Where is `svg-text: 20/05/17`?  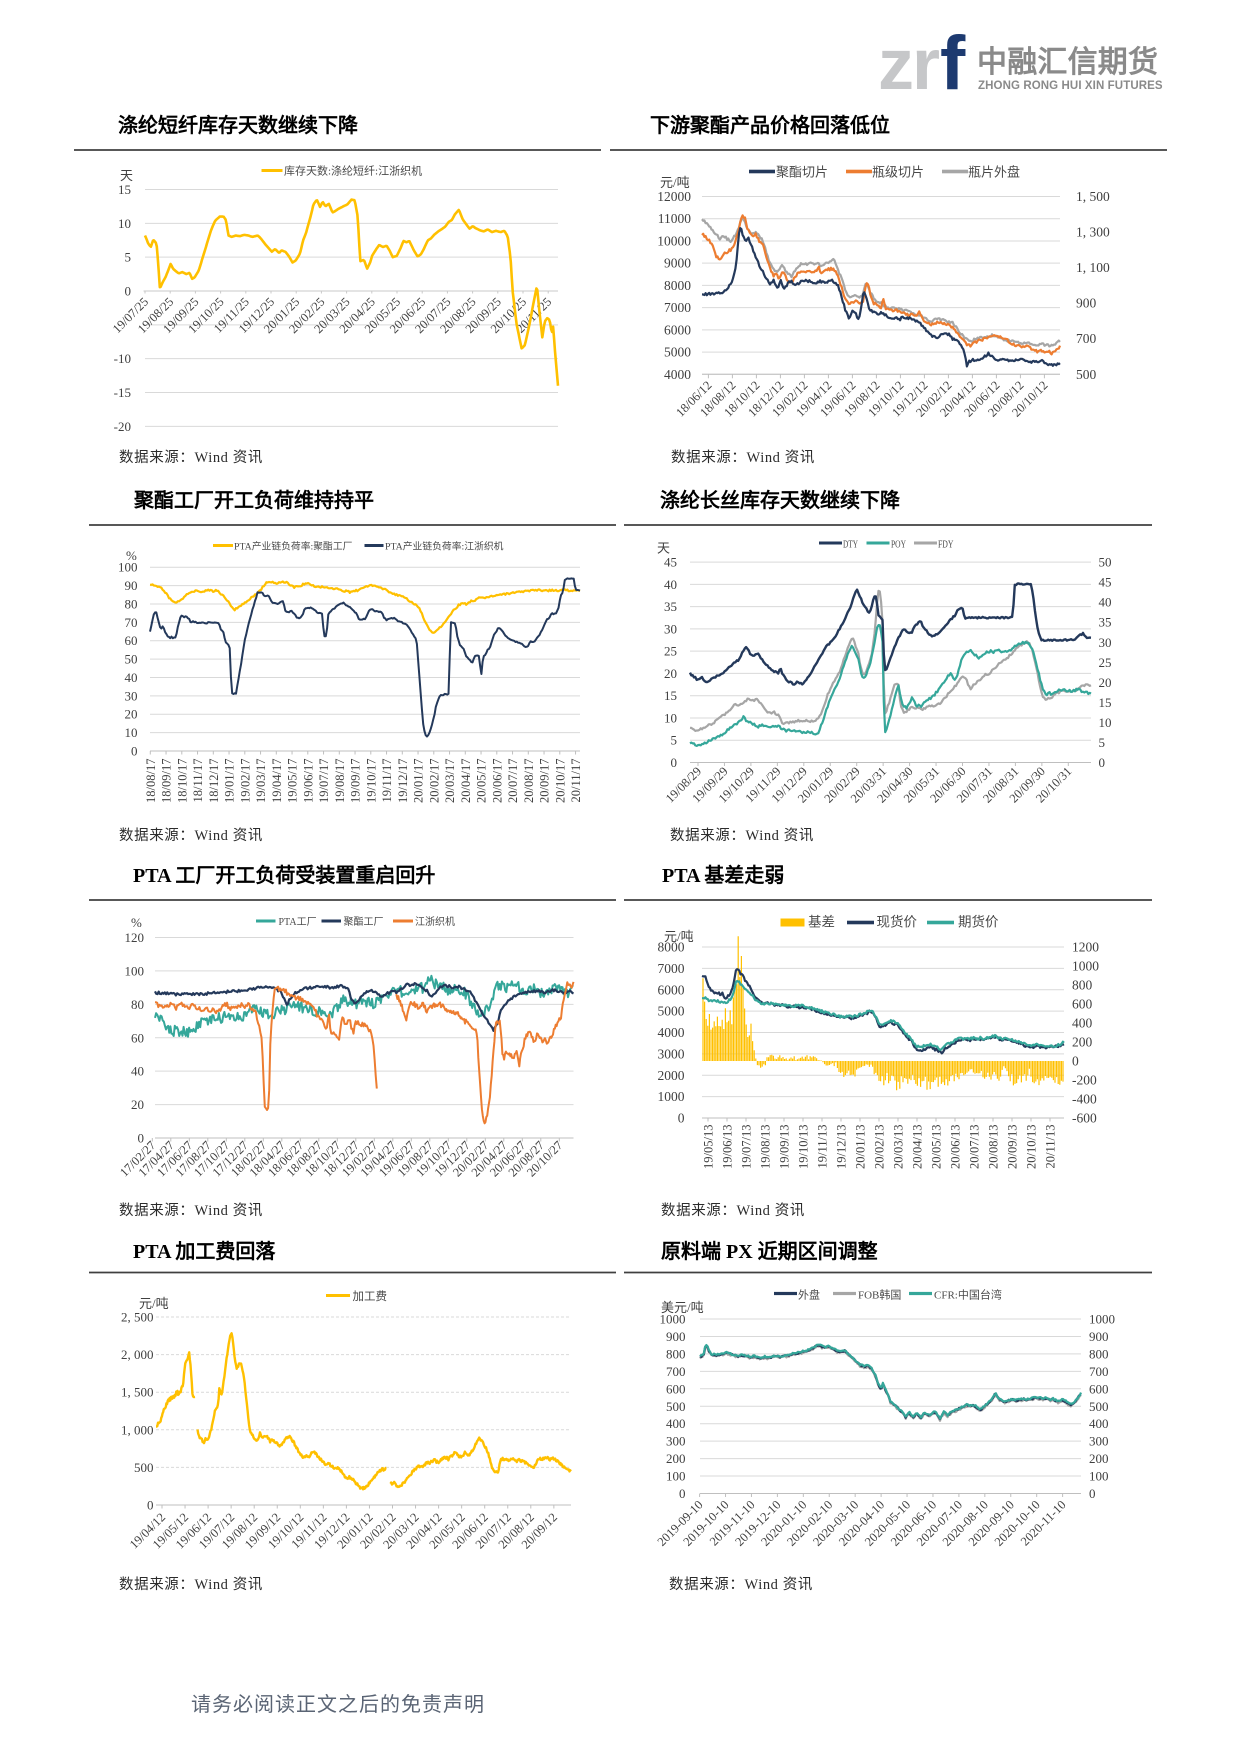
svg-text: 20/05/17 is located at coordinates (482, 781).